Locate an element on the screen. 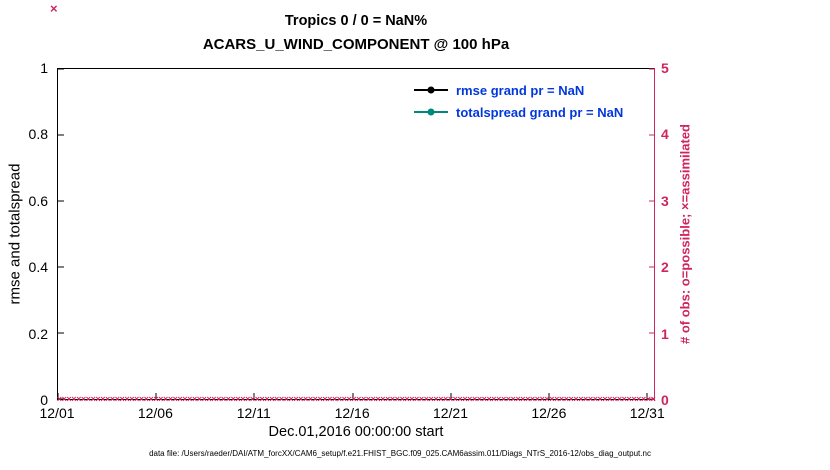 The image size is (830, 470). y-tick-label: 5 is located at coordinates (665, 68).